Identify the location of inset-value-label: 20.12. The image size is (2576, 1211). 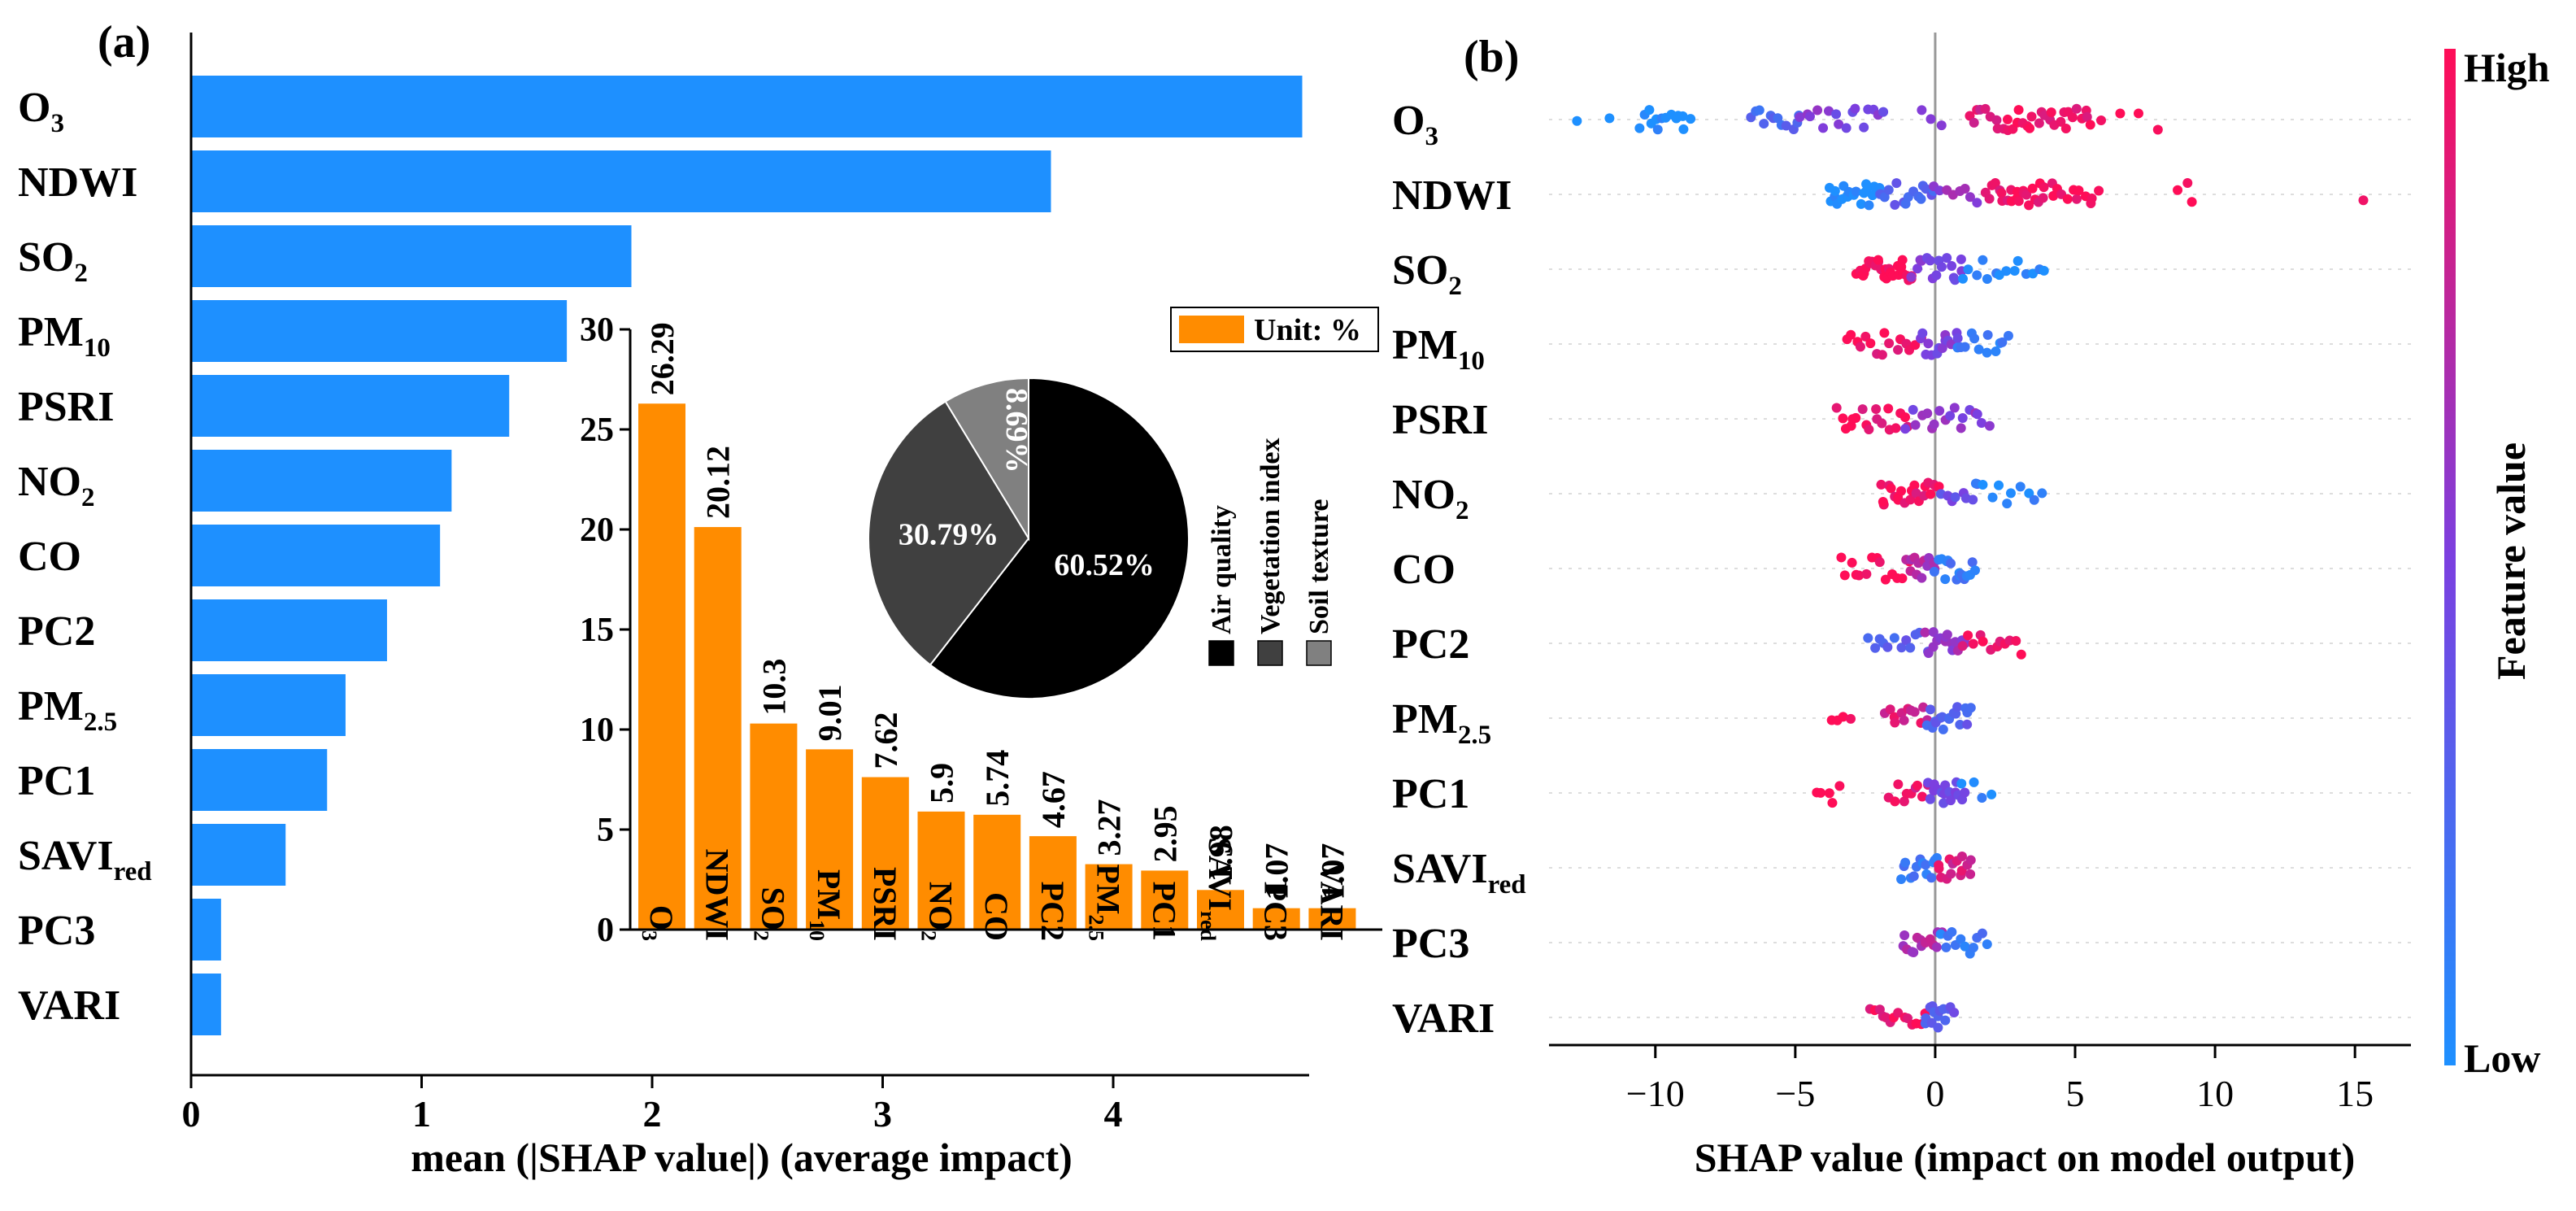
(719, 482).